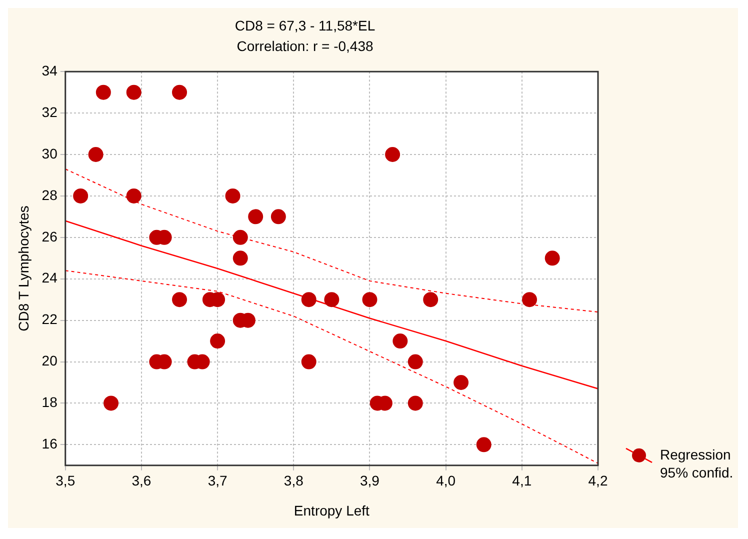 The image size is (748, 539). I want to click on y-tick-label: 24, so click(50, 278).